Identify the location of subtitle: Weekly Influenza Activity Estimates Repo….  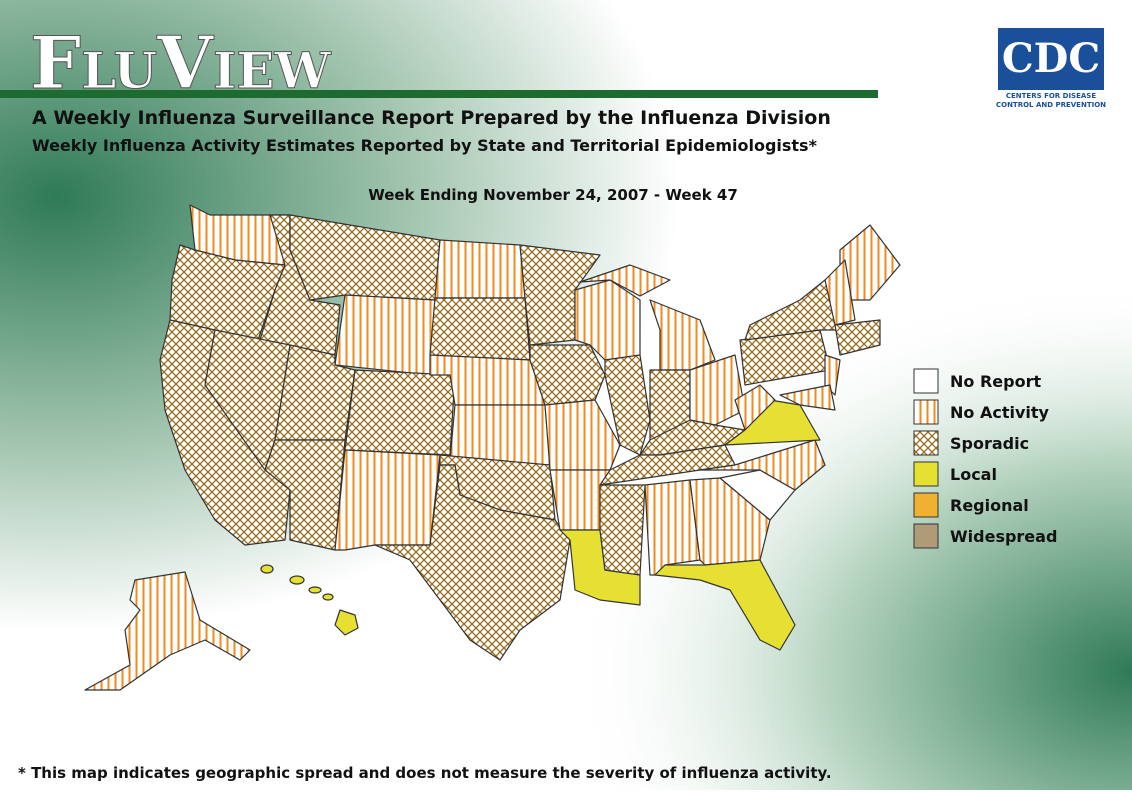
(425, 145).